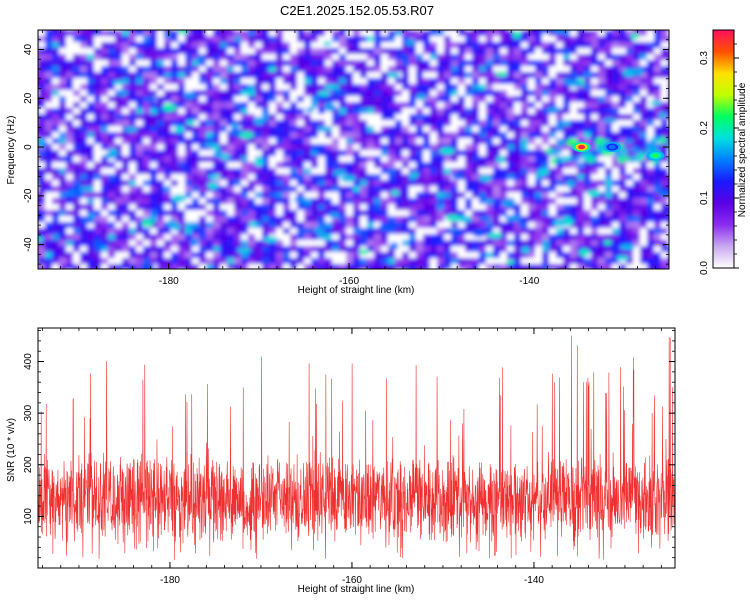  What do you see at coordinates (349, 281) in the screenshot?
I see `heatmap-x-tick-label: -160` at bounding box center [349, 281].